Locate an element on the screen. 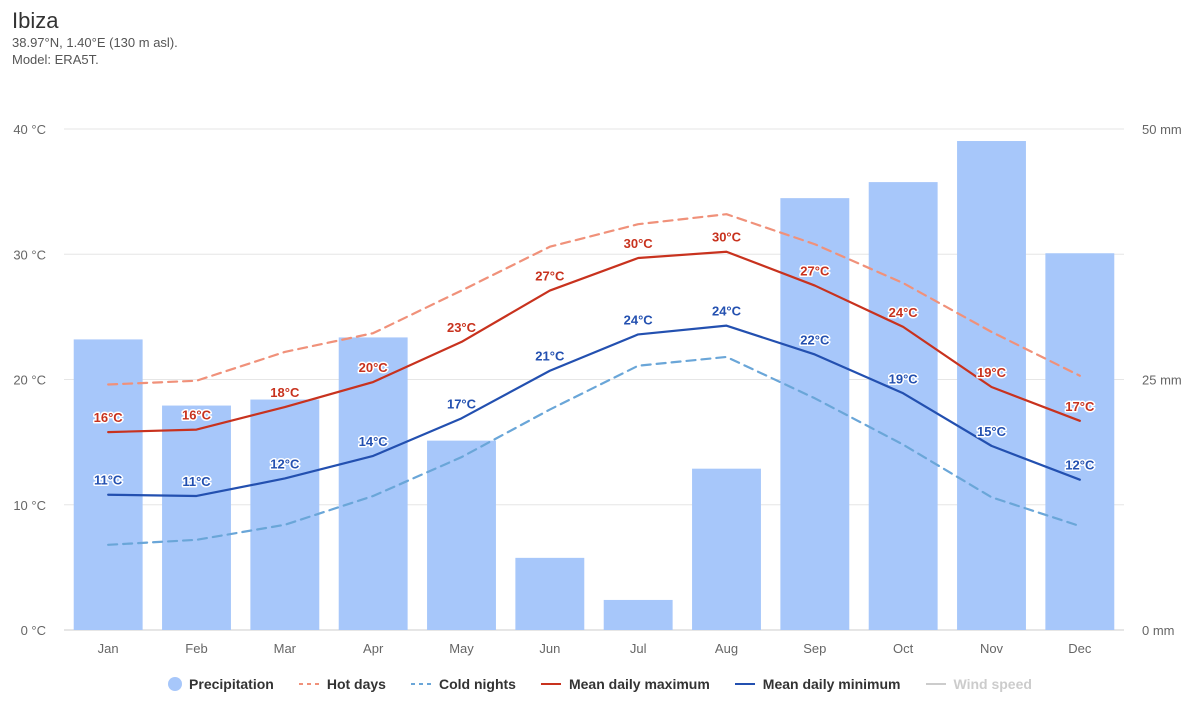  x-tick-label: Mar is located at coordinates (285, 648).